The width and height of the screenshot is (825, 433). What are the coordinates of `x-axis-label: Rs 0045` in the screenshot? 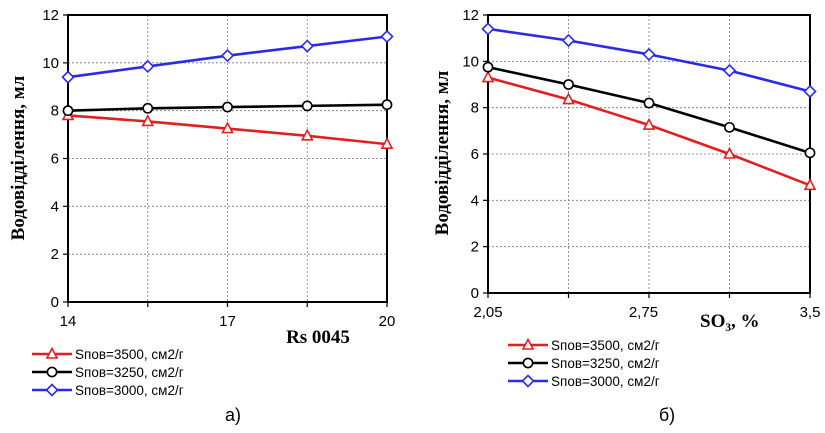 It's located at (318, 337).